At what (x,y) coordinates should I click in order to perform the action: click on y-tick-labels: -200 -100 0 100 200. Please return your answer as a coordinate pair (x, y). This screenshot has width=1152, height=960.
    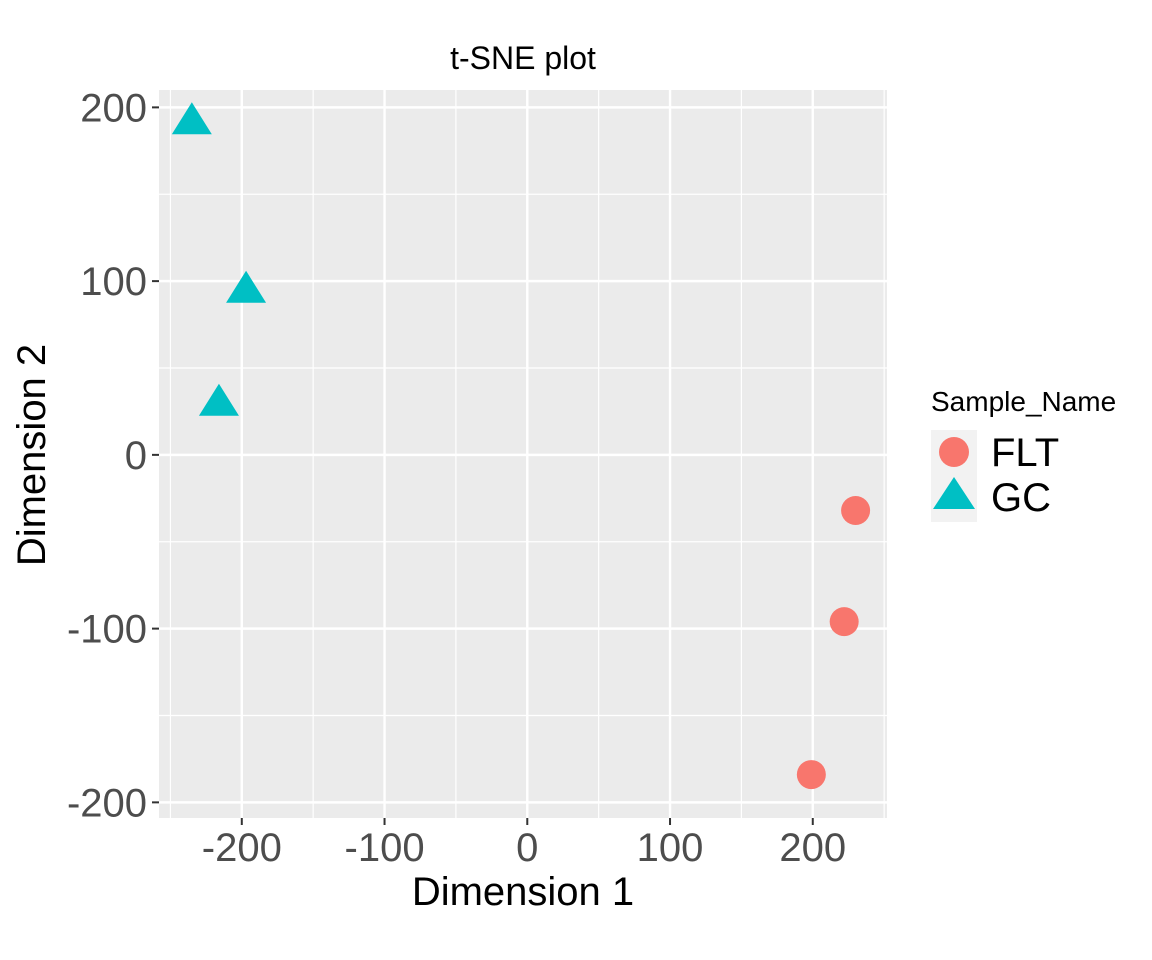
    Looking at the image, I should click on (107, 455).